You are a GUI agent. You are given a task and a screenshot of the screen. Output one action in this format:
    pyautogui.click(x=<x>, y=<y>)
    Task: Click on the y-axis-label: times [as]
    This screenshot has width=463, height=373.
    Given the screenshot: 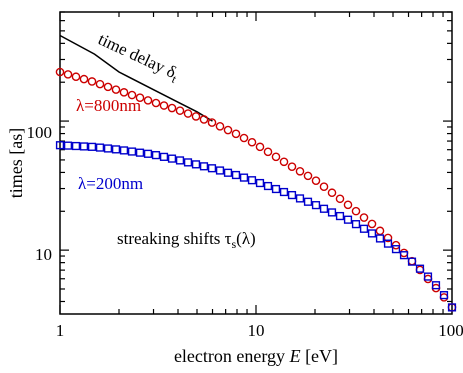 What is the action you would take?
    pyautogui.click(x=16, y=163)
    